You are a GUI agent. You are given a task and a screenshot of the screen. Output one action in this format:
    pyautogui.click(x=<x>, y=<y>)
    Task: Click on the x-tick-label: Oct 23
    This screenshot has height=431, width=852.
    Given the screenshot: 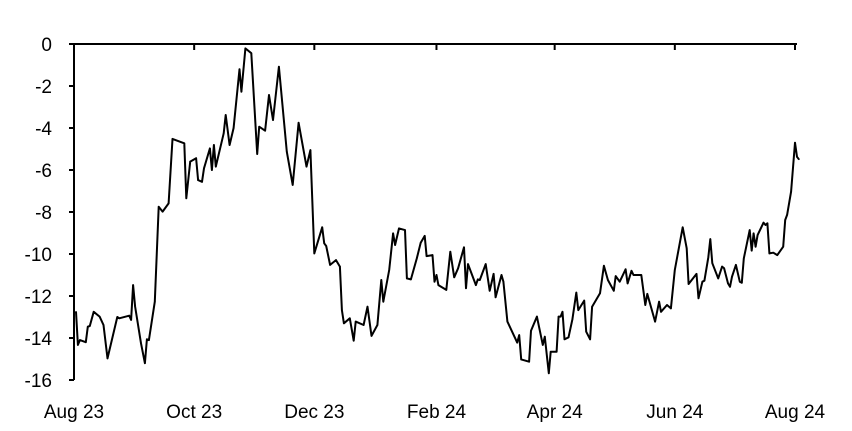 What is the action you would take?
    pyautogui.click(x=194, y=412)
    